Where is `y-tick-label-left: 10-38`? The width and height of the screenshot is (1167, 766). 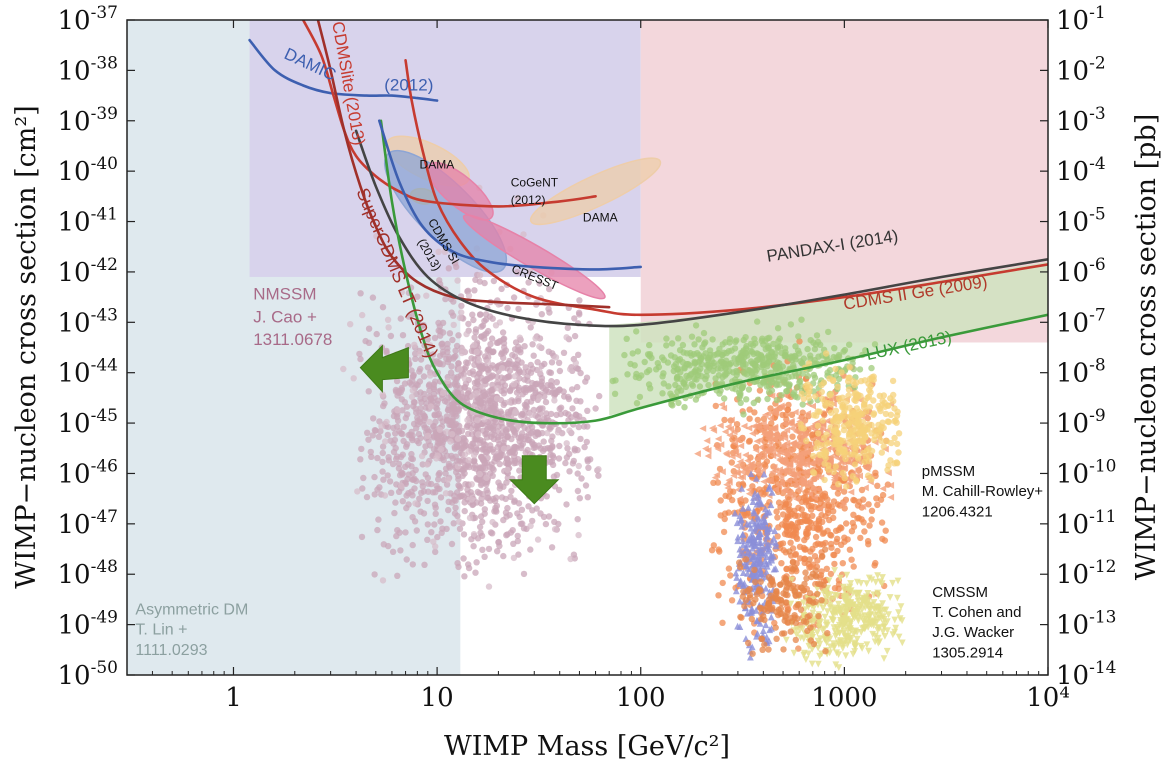
y-tick-label-left: 10-38 is located at coordinates (88, 69).